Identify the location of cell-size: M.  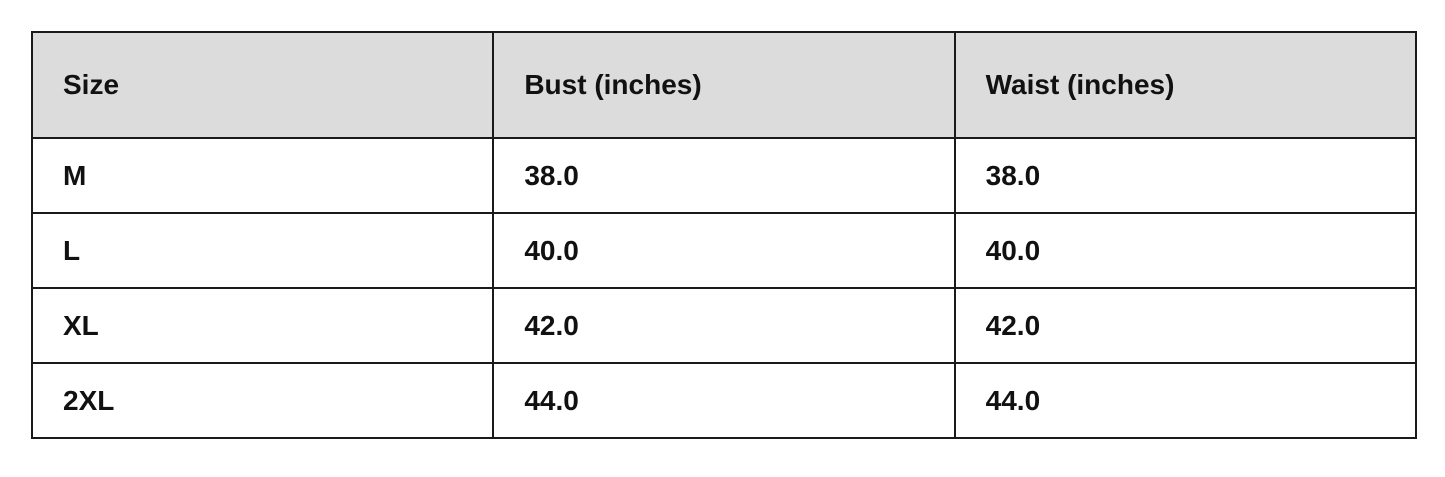
(262, 175).